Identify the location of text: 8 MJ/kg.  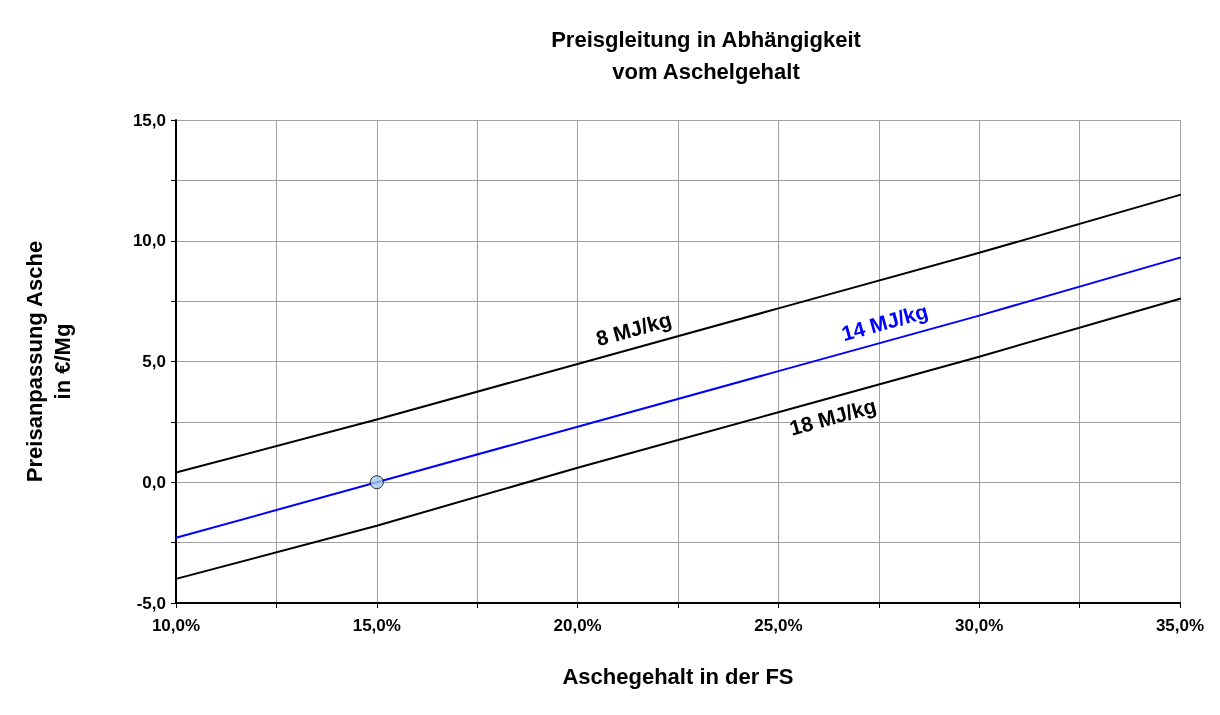
(633, 329).